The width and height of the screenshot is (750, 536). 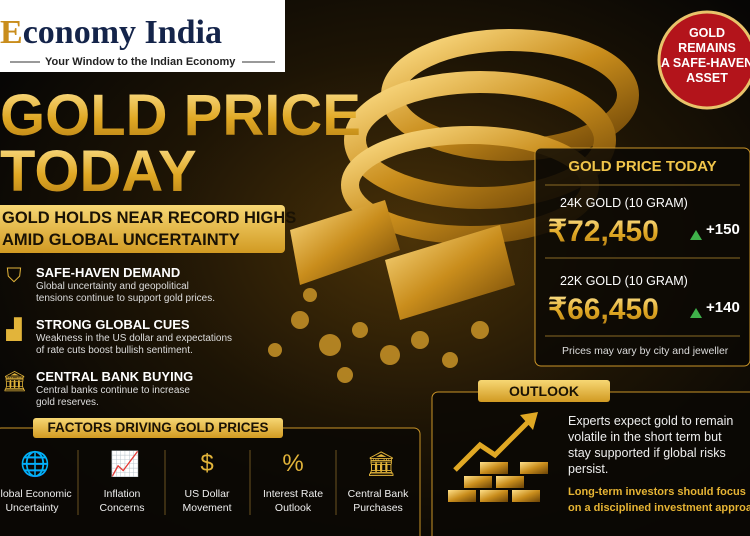 I want to click on factor-label: Purchases, so click(x=378, y=508).